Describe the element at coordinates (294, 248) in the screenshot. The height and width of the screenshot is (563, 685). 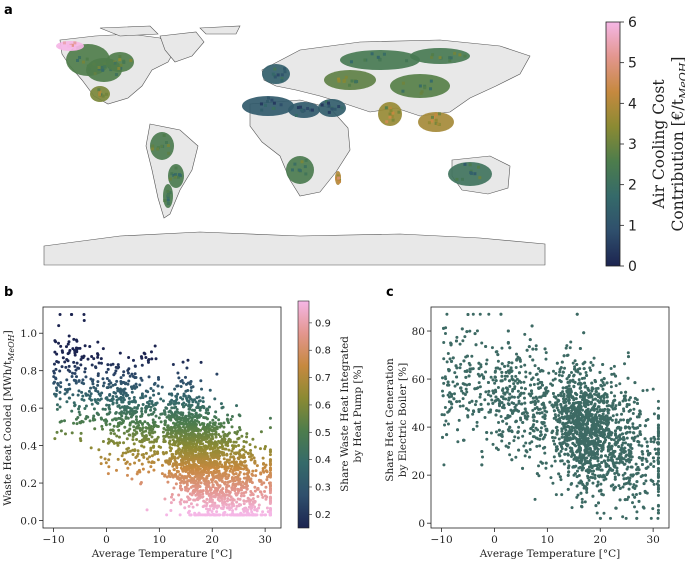
I see `land-antarctica` at that location.